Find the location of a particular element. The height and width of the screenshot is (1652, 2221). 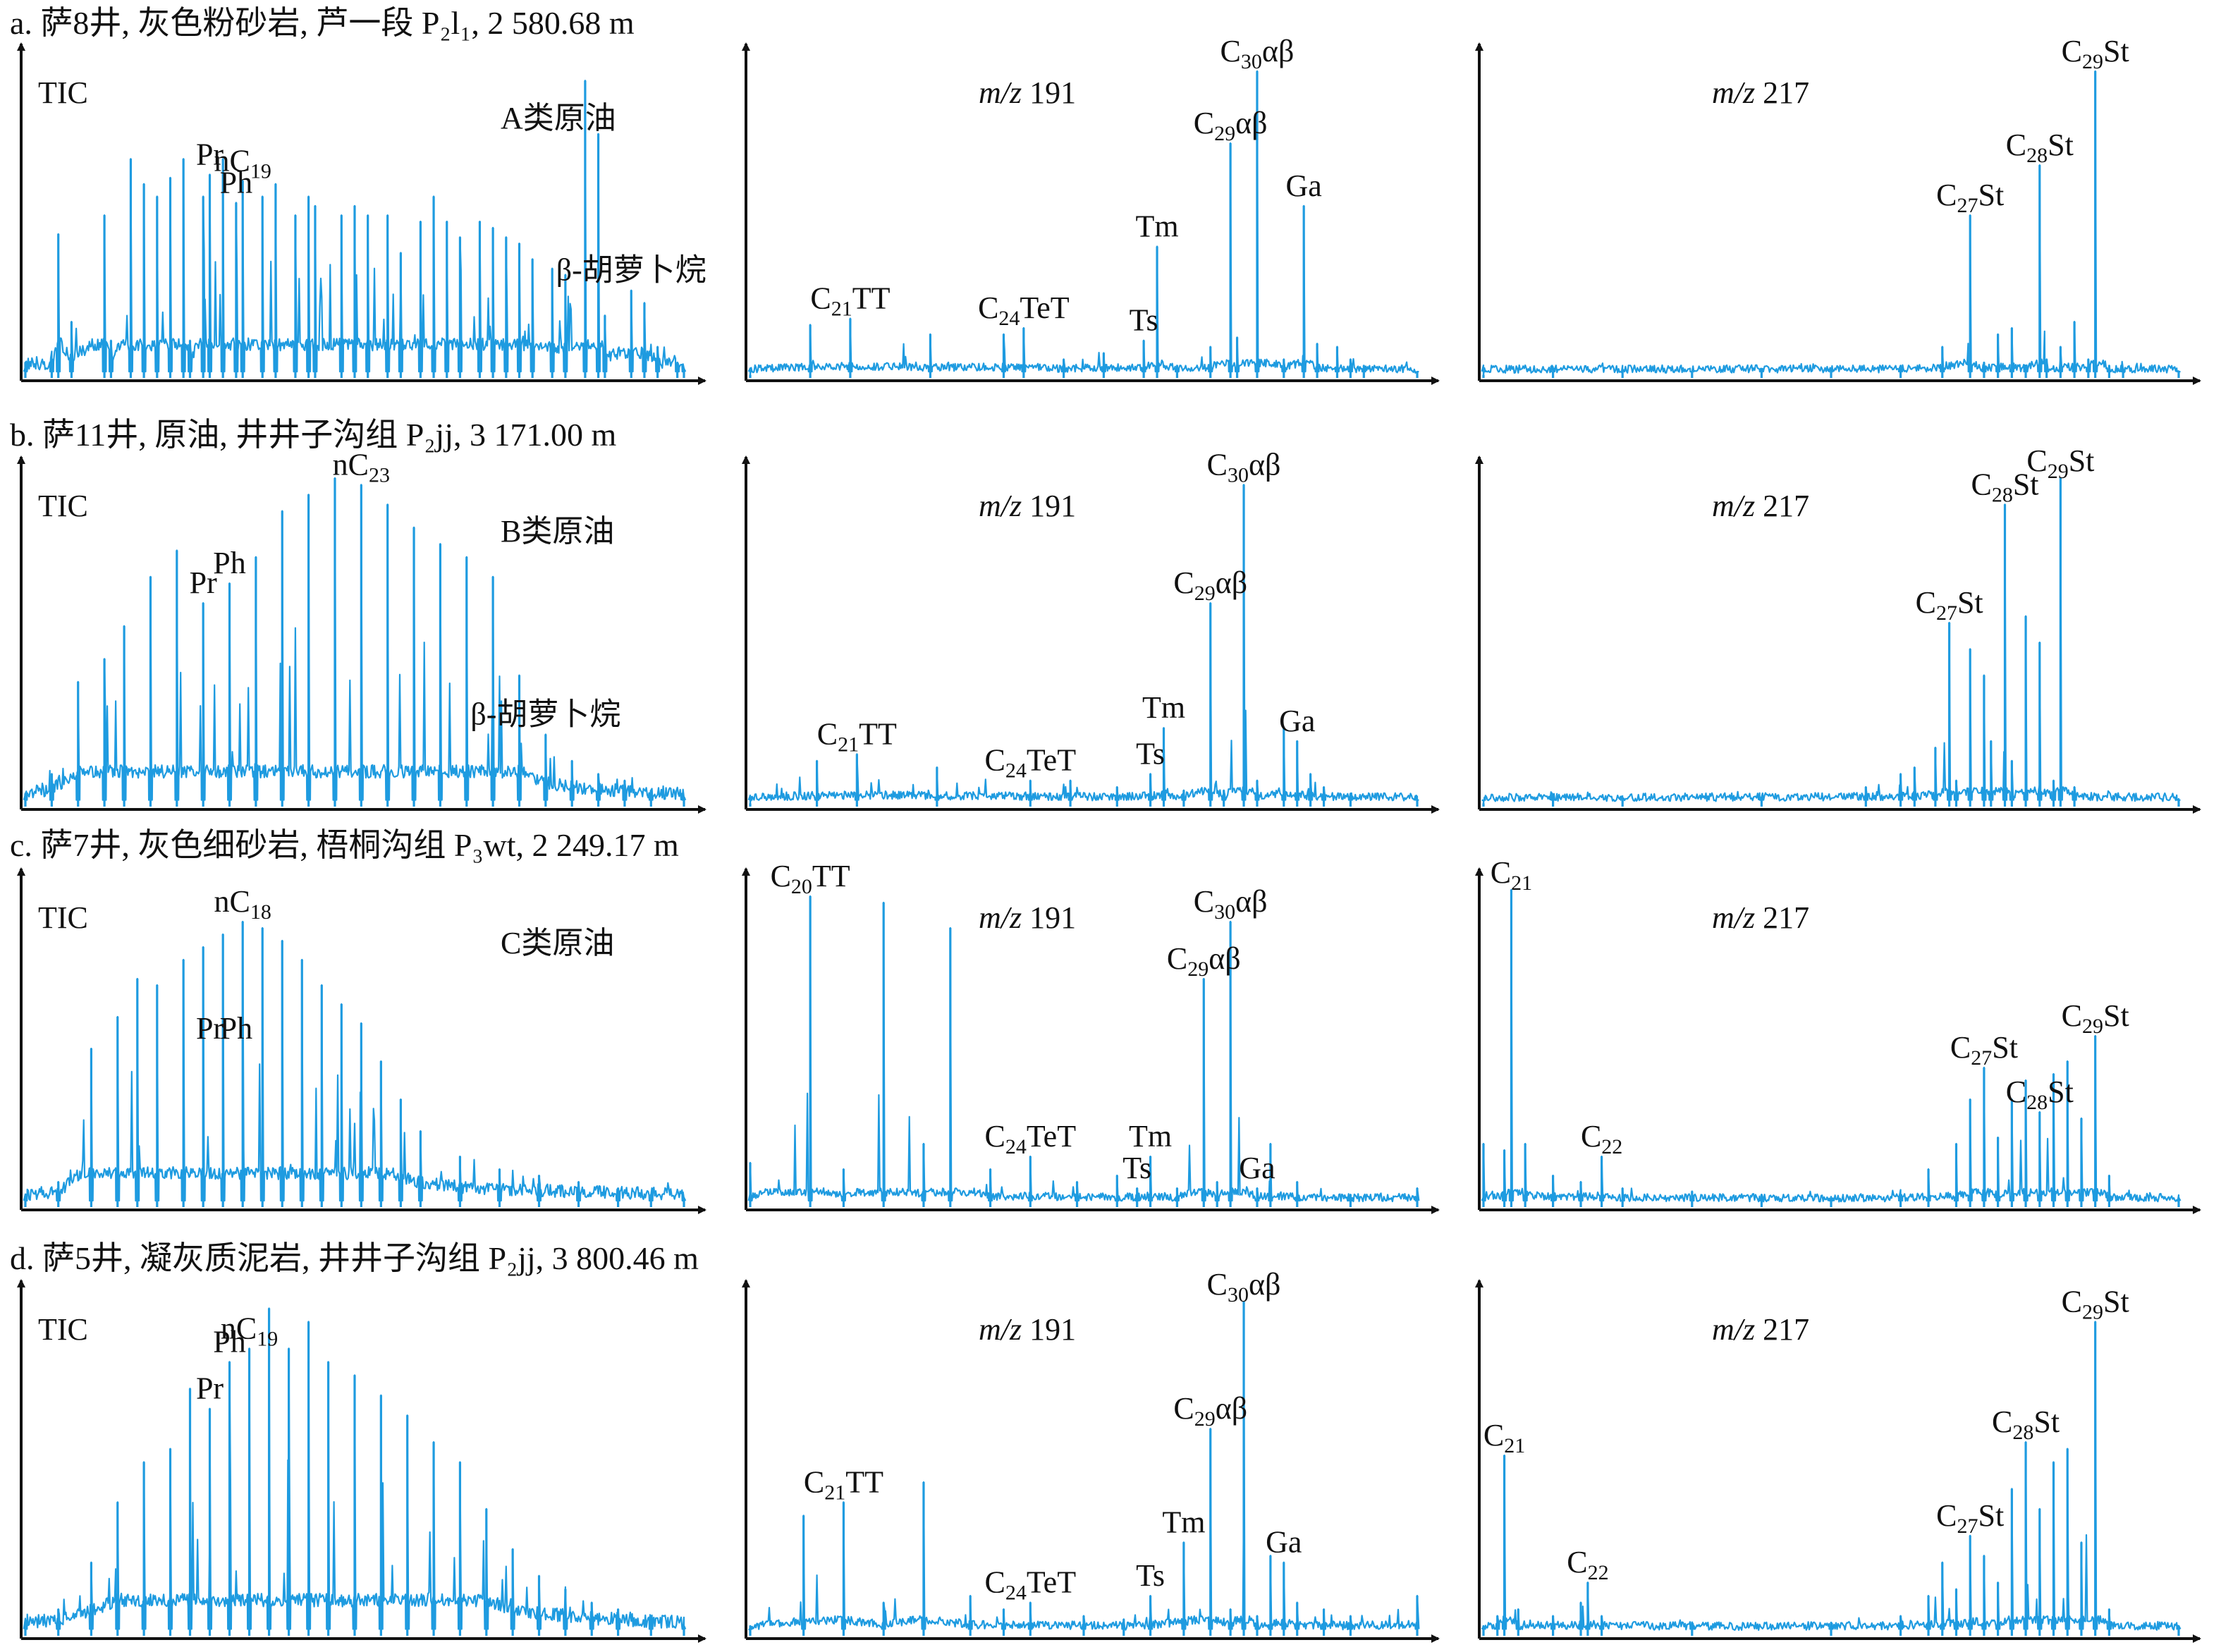

row-c-title: c. 萨7井, 灰色细砂岩, 梧桐沟组 P₃wt, 2 249.17 m is located at coordinates (344, 845).